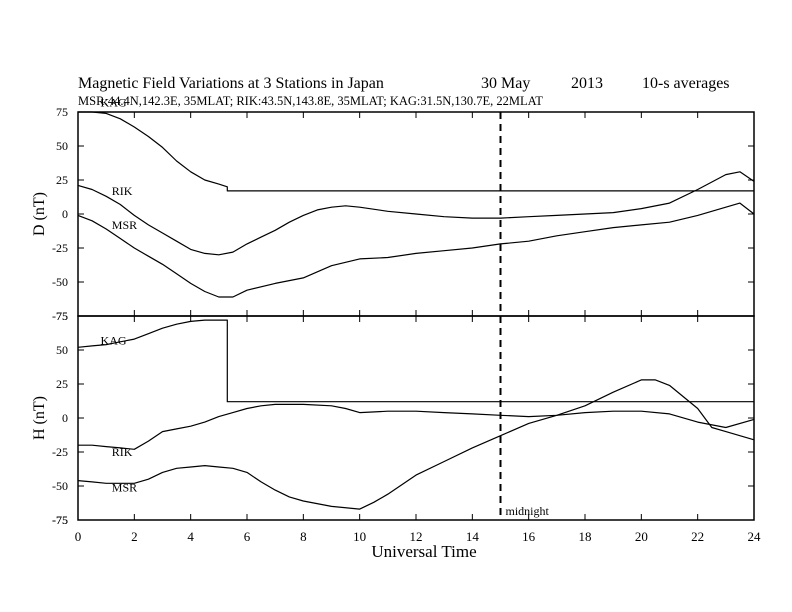 The width and height of the screenshot is (792, 612). Describe the element at coordinates (505, 83) in the screenshot. I see `chart-date: 30 May` at that location.